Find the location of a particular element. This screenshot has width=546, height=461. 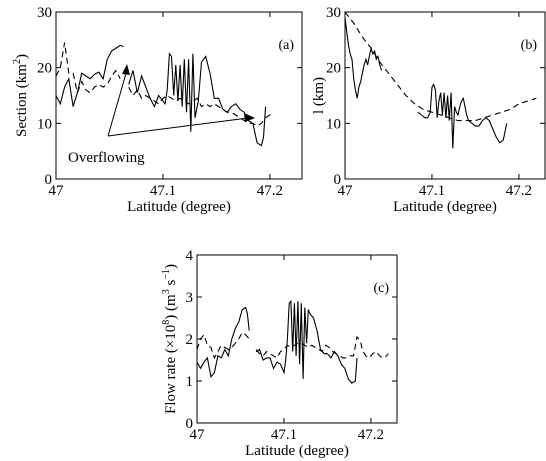

panel-c-ylabel-sup1: 8 is located at coordinates (166, 322).